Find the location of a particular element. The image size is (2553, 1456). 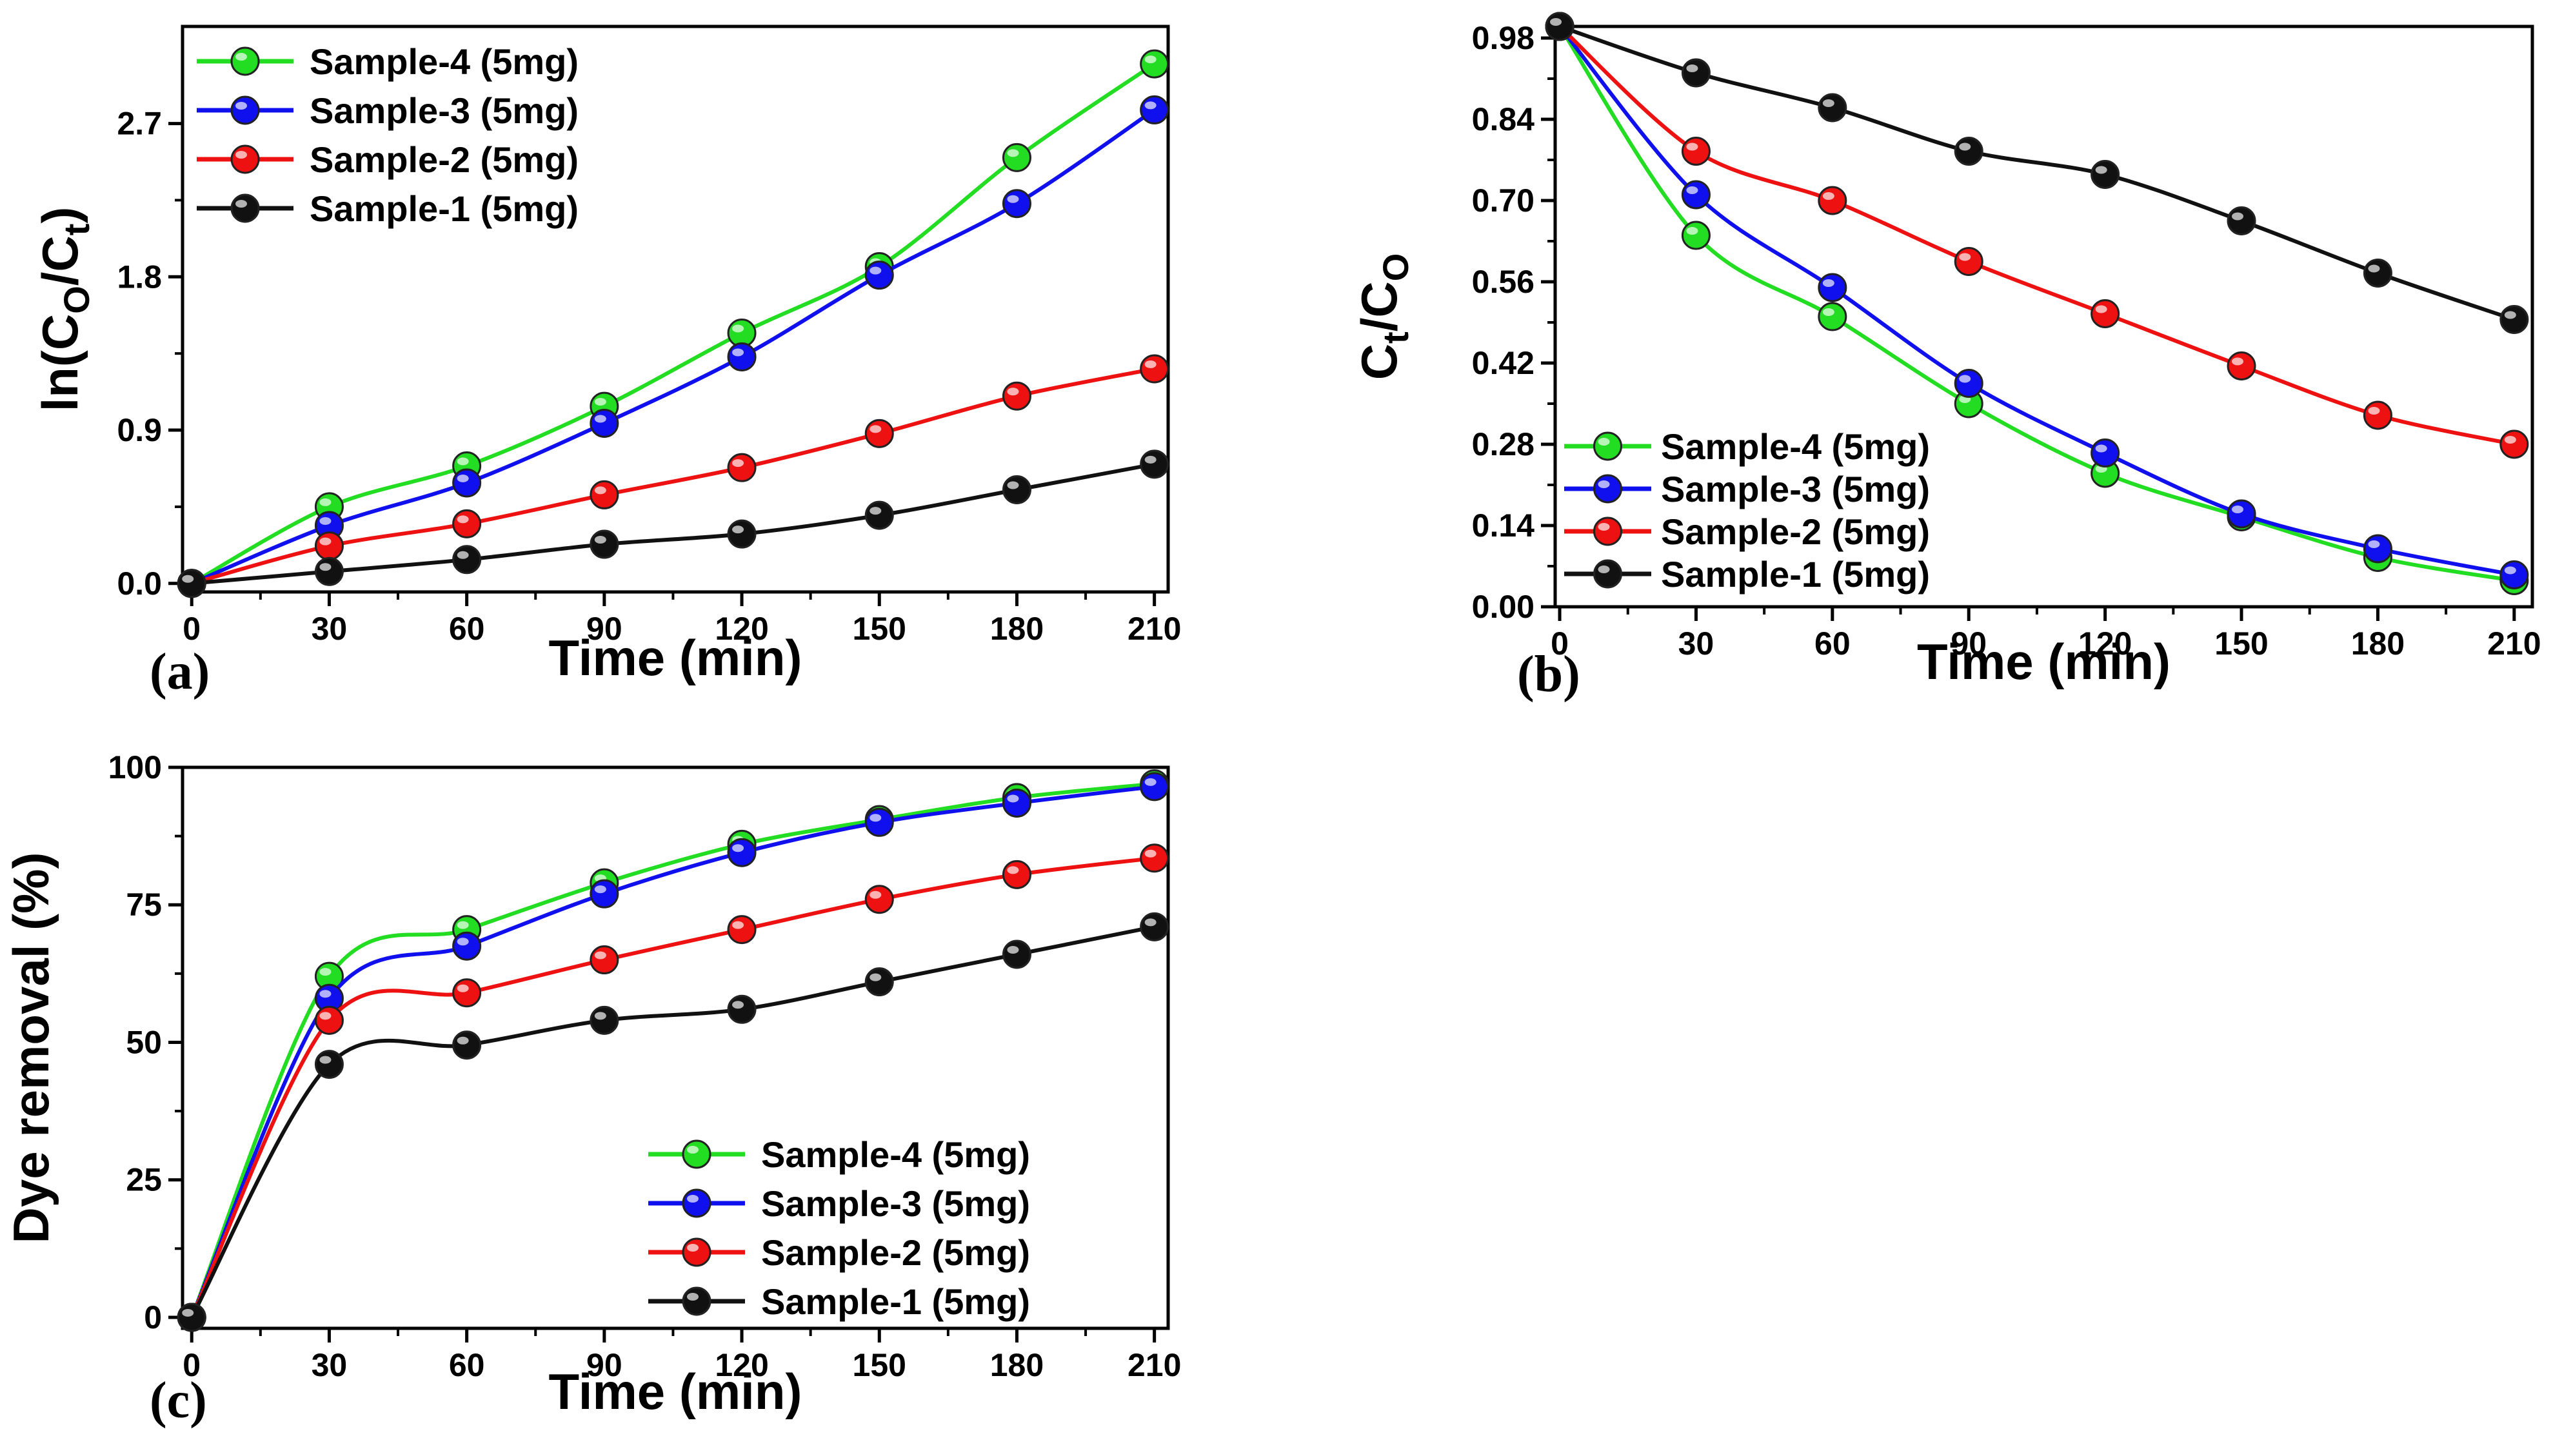

y-axis-title-part: t is located at coordinates (1395, 337).